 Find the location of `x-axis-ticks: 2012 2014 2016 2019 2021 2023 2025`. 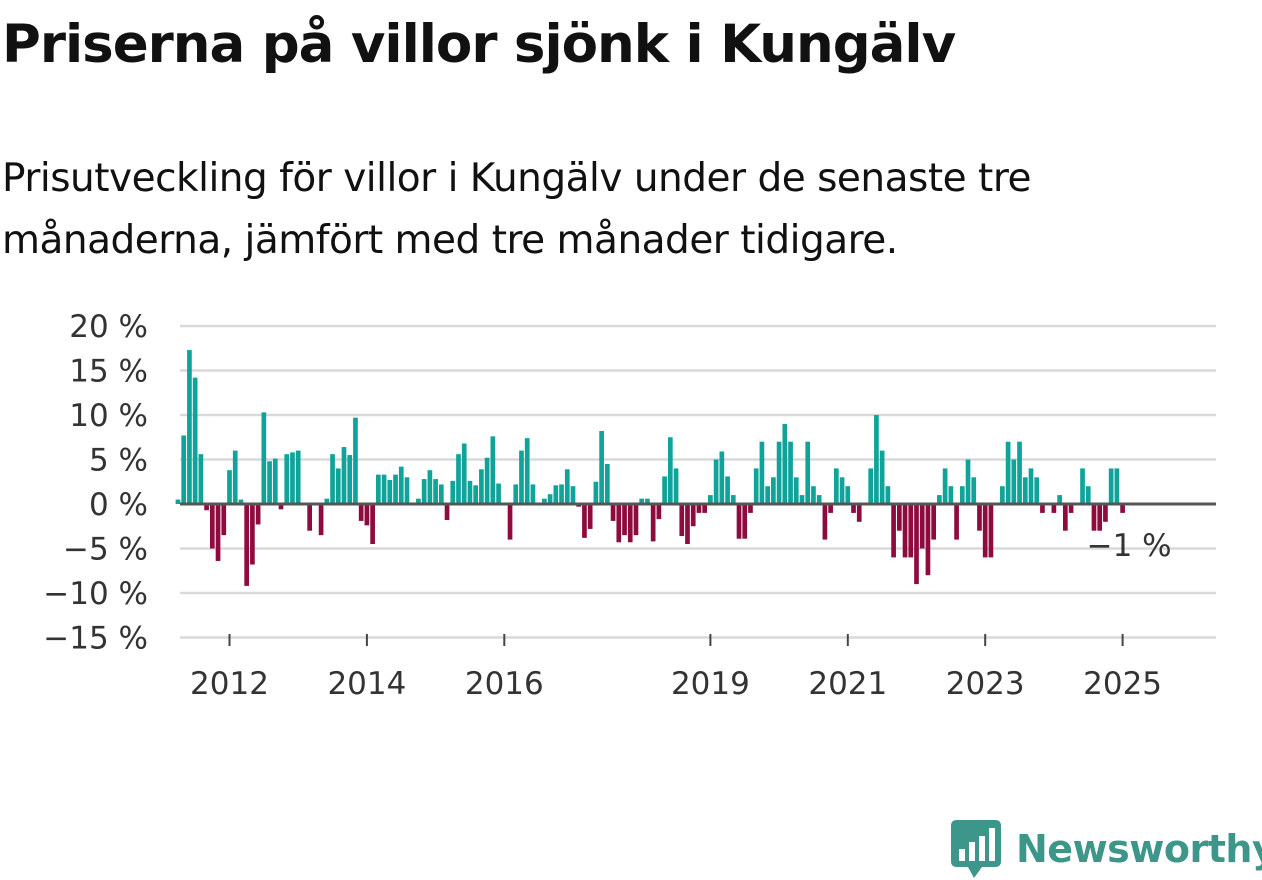

x-axis-ticks: 2012 2014 2016 2019 2021 2023 2025 is located at coordinates (676, 668).